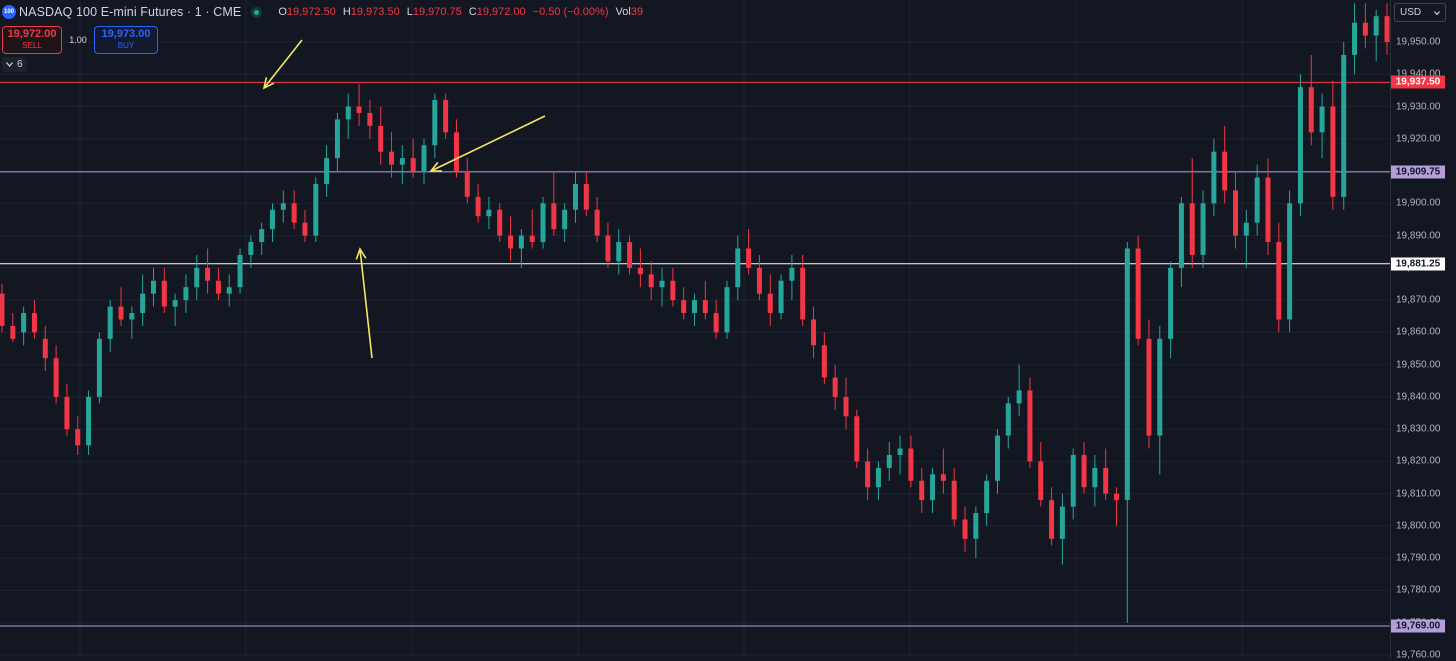  Describe the element at coordinates (375, 12) in the screenshot. I see `ohlc-value: 19,973.50` at that location.